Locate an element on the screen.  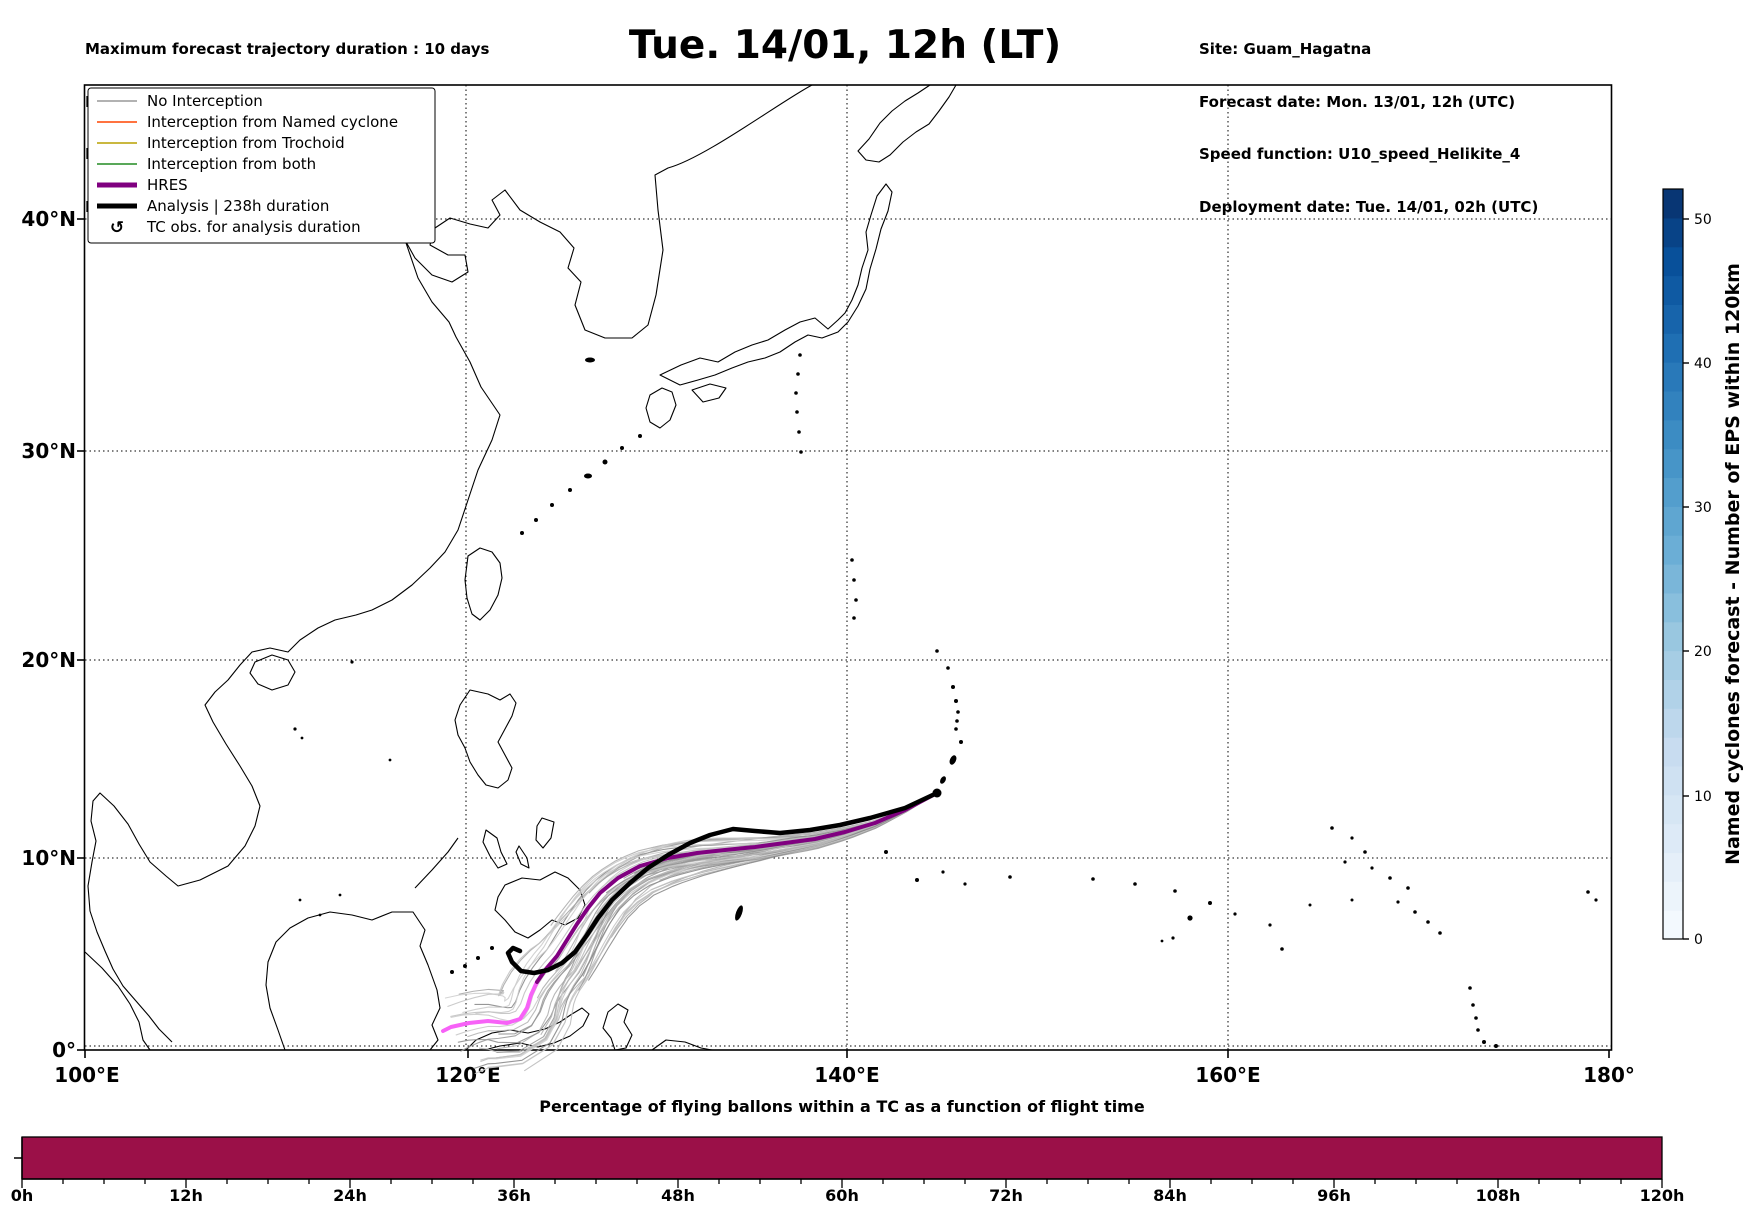
cbtick-50: 50 is located at coordinates (1703, 220).